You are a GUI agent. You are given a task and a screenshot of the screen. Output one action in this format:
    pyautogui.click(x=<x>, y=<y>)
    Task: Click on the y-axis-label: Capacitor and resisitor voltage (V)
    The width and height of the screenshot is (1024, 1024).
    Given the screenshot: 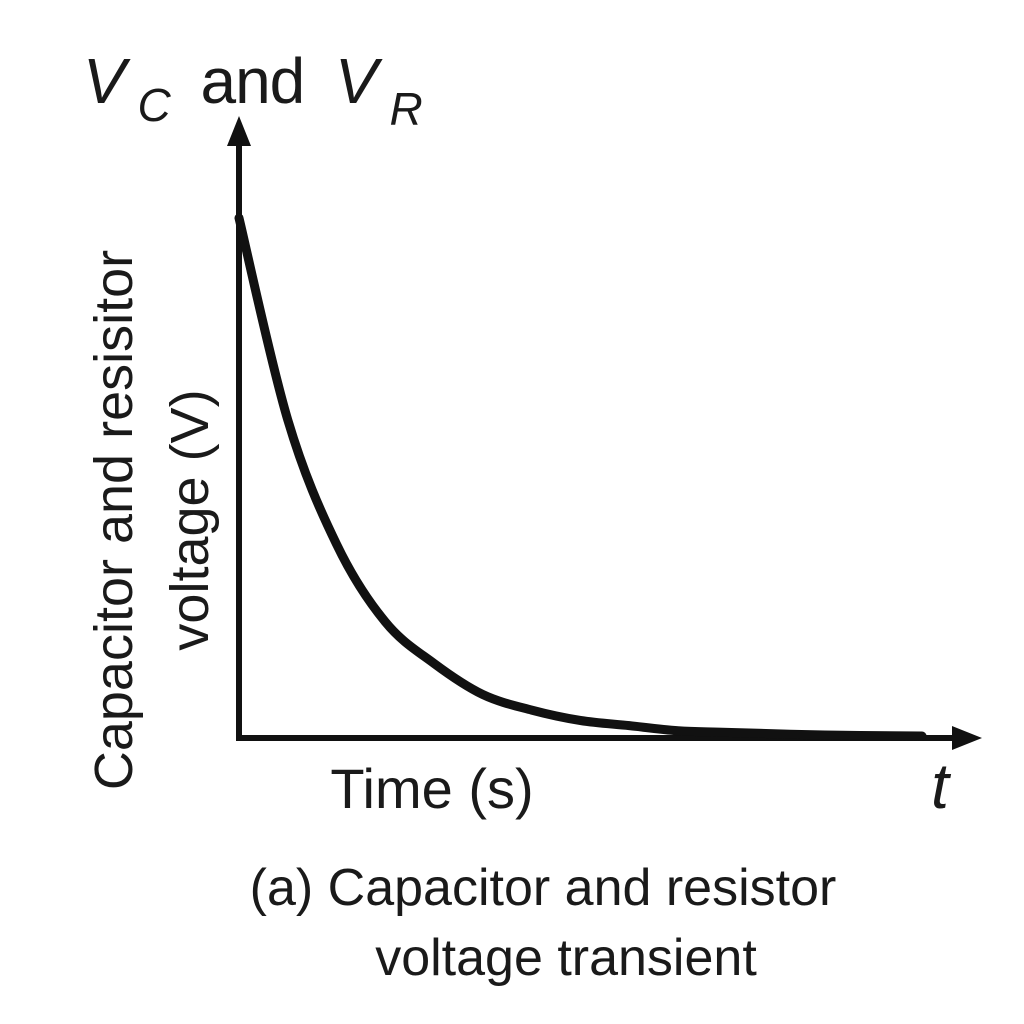 What is the action you would take?
    pyautogui.click(x=152, y=520)
    